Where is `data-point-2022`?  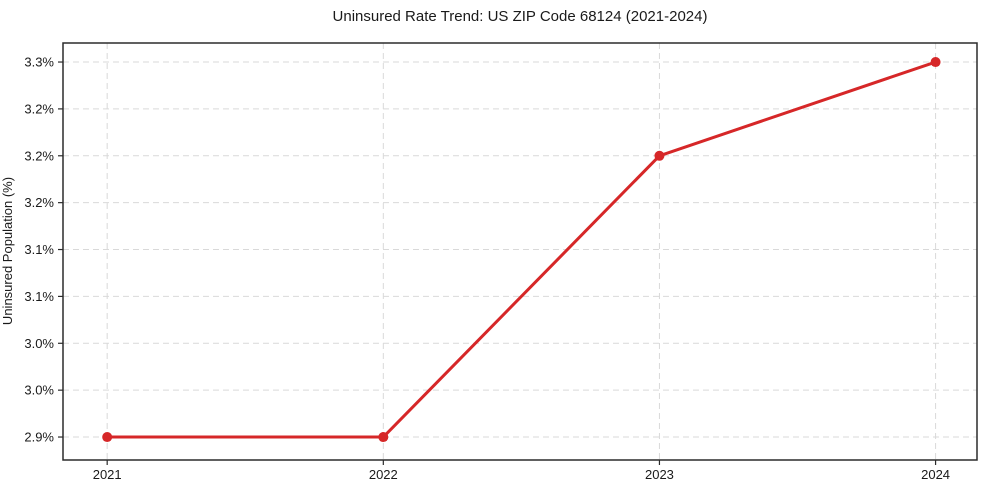
data-point-2022 is located at coordinates (383, 437).